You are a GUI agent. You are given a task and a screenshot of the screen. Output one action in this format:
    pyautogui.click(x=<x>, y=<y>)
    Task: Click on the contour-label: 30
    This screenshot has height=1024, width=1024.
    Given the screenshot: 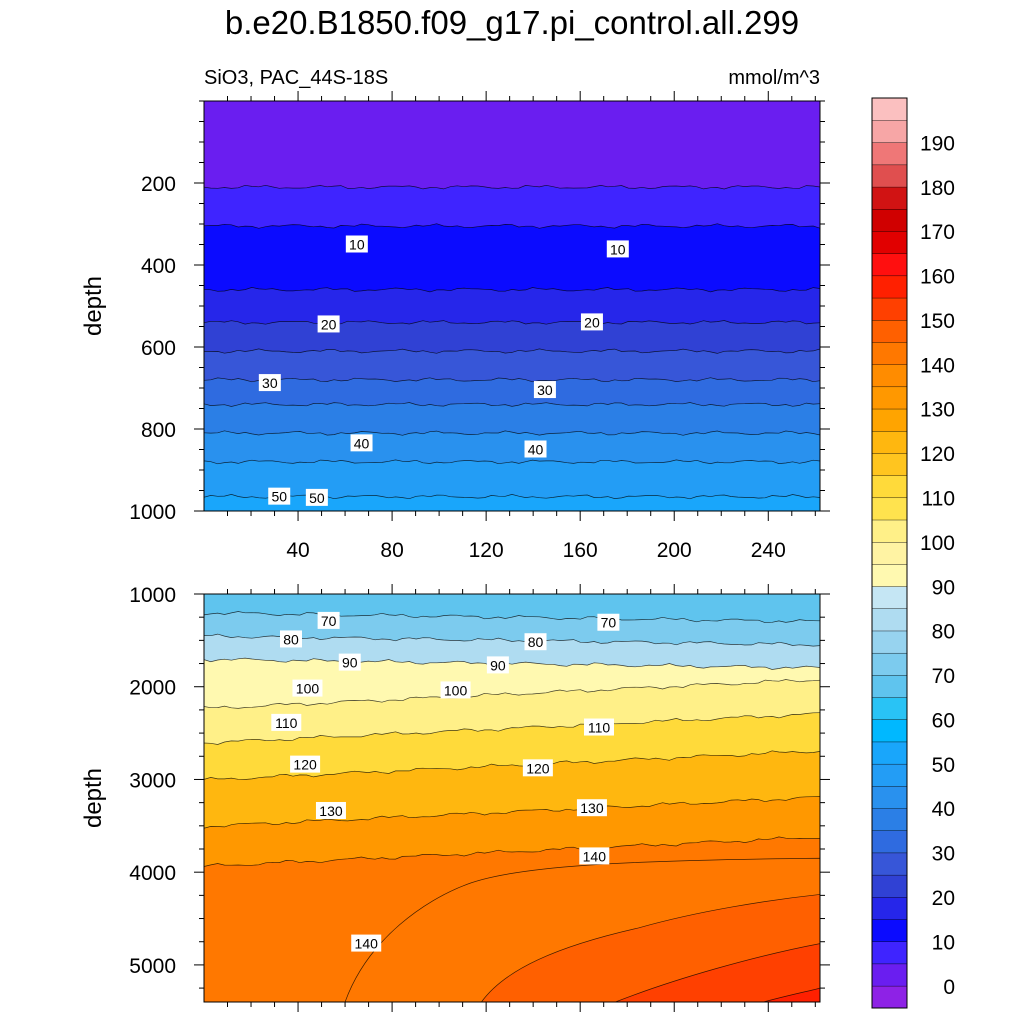 What is the action you would take?
    pyautogui.click(x=545, y=390)
    